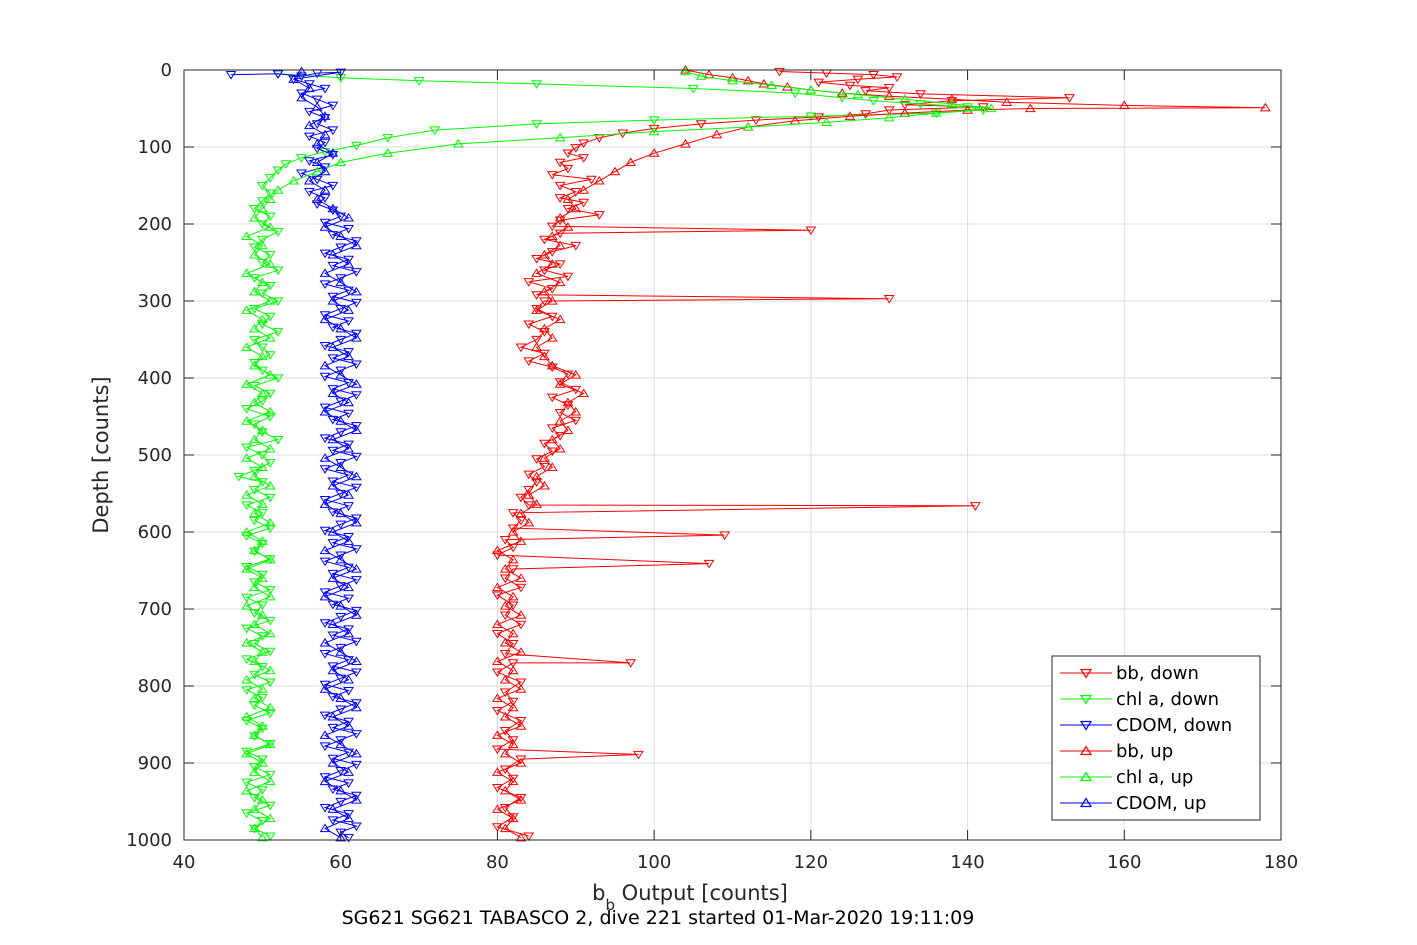  Describe the element at coordinates (1146, 725) in the screenshot. I see `legend-entry: CDOM, down` at that location.